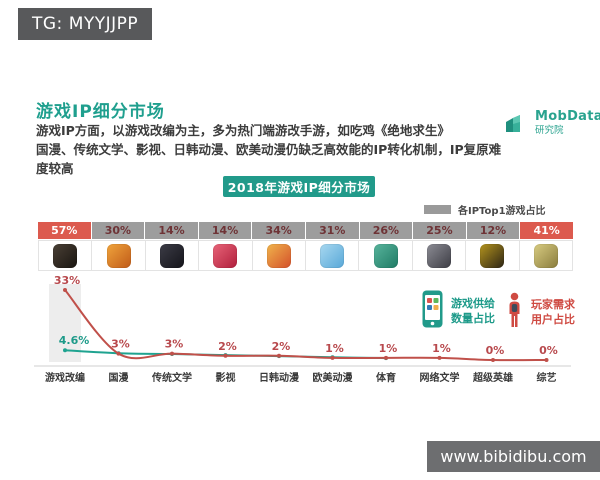 The image size is (600, 480). Describe the element at coordinates (64, 230) in the screenshot. I see `top1-share-cell: 57%` at that location.